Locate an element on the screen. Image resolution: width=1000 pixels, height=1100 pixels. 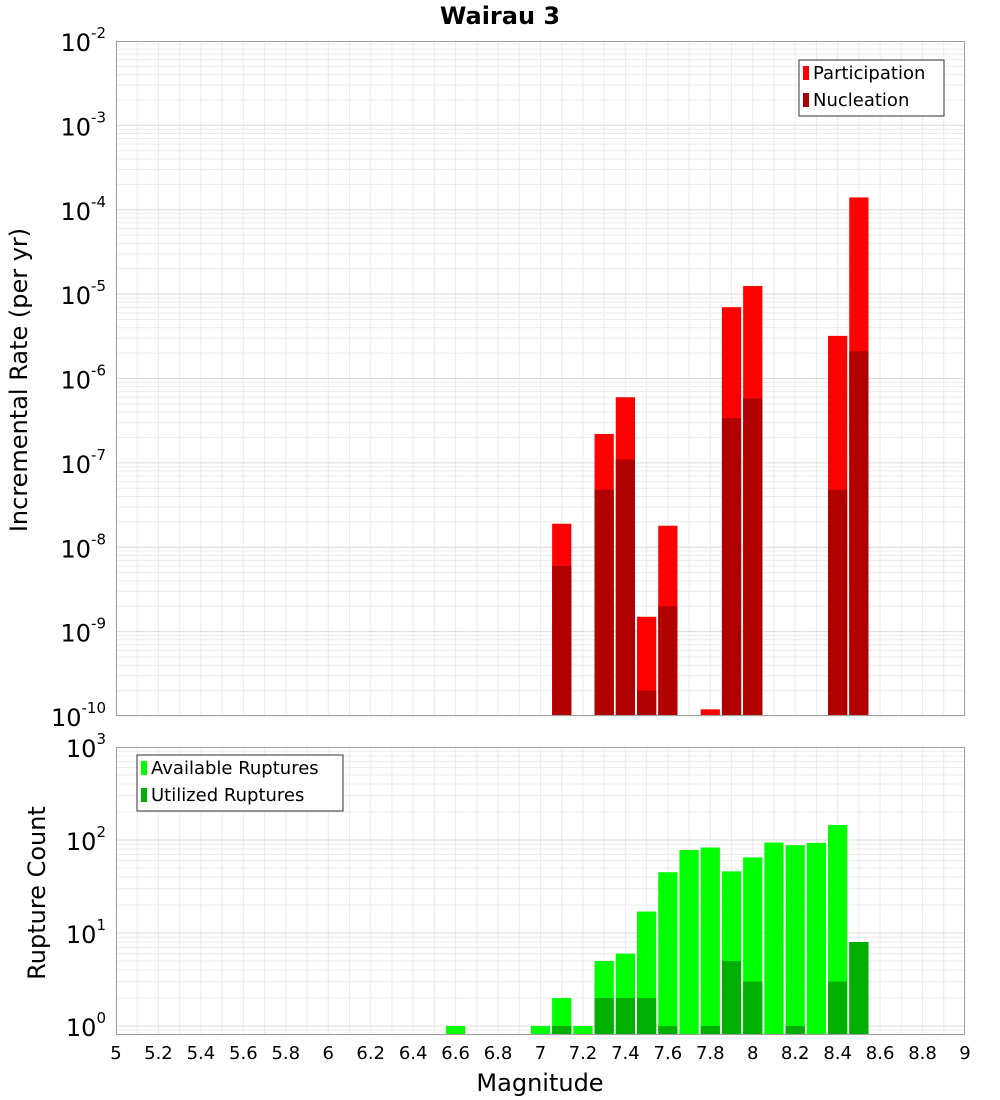
y-tick-label: 10⁻⁹ is located at coordinates (83, 631).